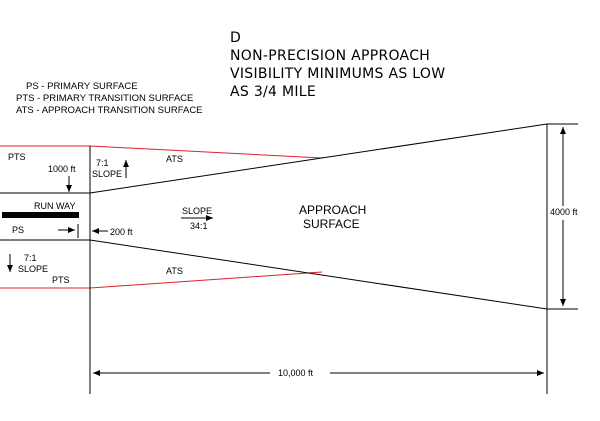  Describe the element at coordinates (40, 215) in the screenshot. I see `runway-bar` at that location.